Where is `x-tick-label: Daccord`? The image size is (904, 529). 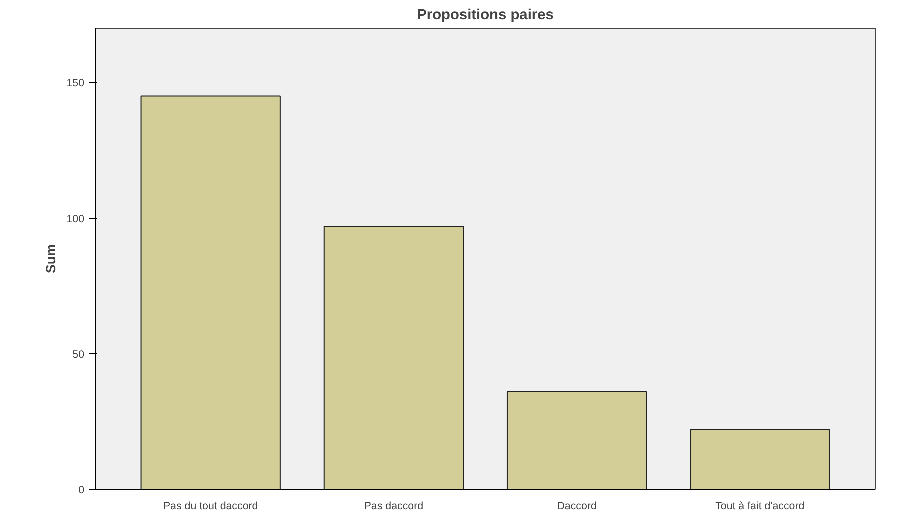 x-tick-label: Daccord is located at coordinates (577, 506).